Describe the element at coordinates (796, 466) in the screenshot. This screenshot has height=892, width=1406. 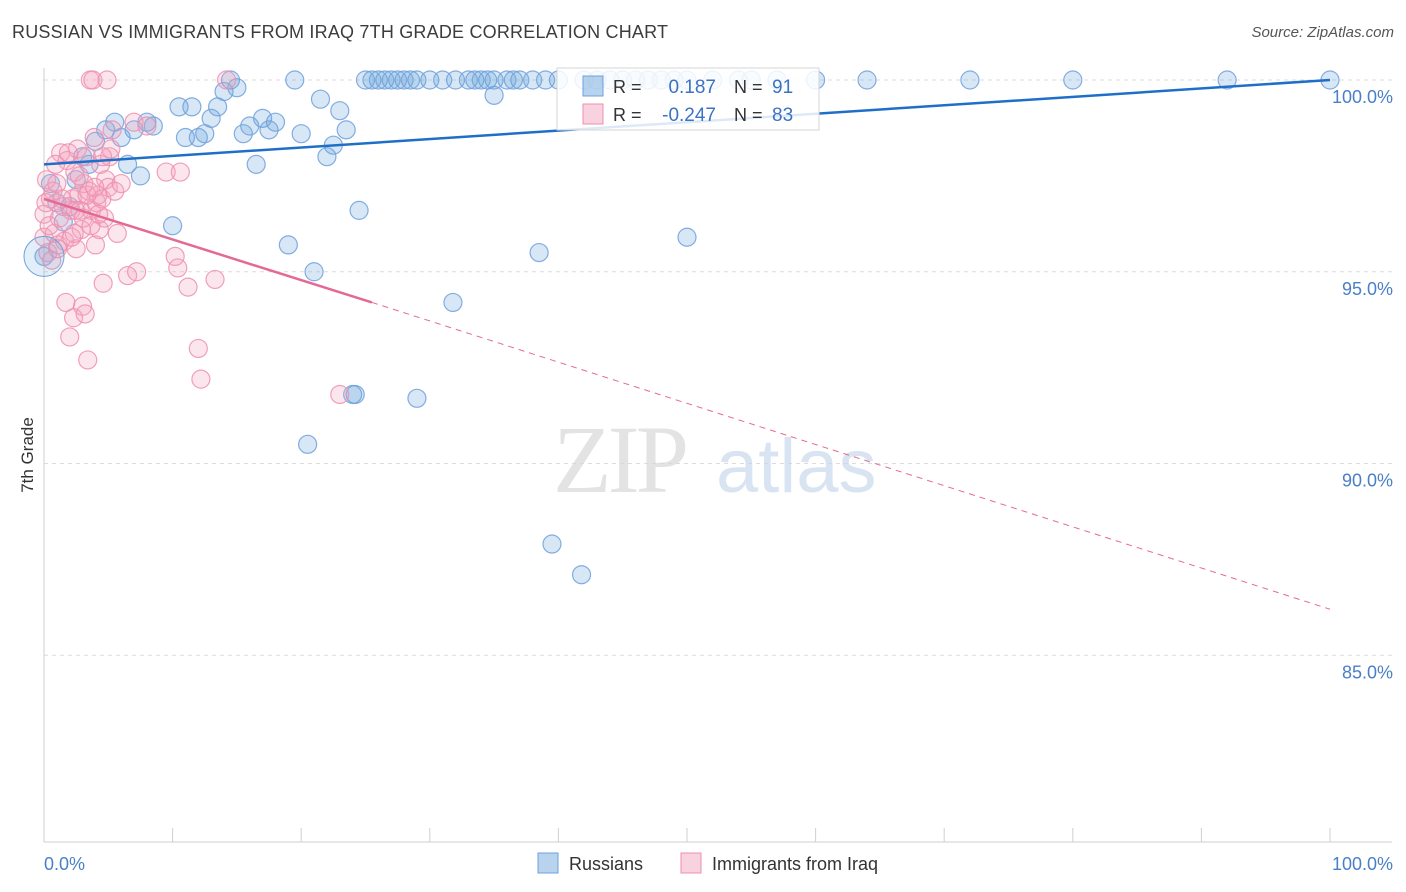
I see `watermark-atlas: atlas` at that location.